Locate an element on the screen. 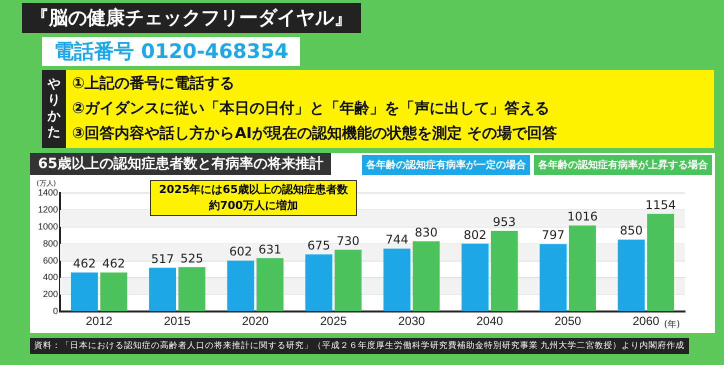 This screenshot has width=724, height=365. text: 資料：「日本における認知症の高齢者人口の将来推計に関する研究」（平成２６年度厚生労働科学研究費補助金特別研究事業 九州大学二宮教授）より内閣府作成 is located at coordinates (359, 346).